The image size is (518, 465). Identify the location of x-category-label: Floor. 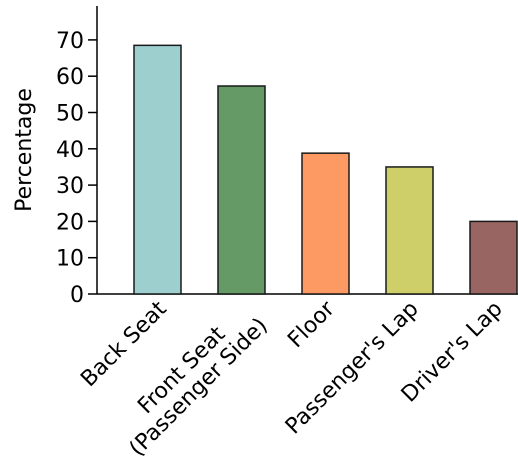
(311, 324).